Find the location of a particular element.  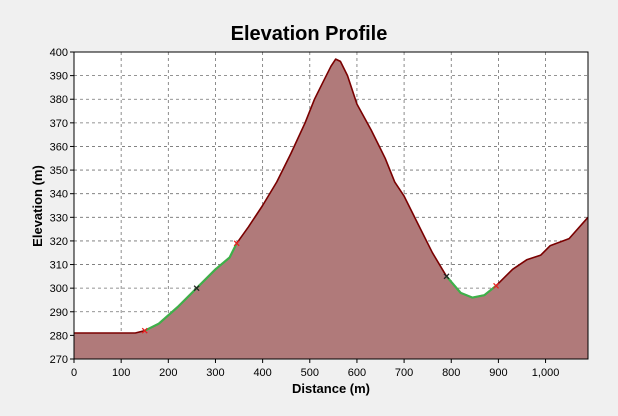

y-tick-label-12: 390 is located at coordinates (59, 77).